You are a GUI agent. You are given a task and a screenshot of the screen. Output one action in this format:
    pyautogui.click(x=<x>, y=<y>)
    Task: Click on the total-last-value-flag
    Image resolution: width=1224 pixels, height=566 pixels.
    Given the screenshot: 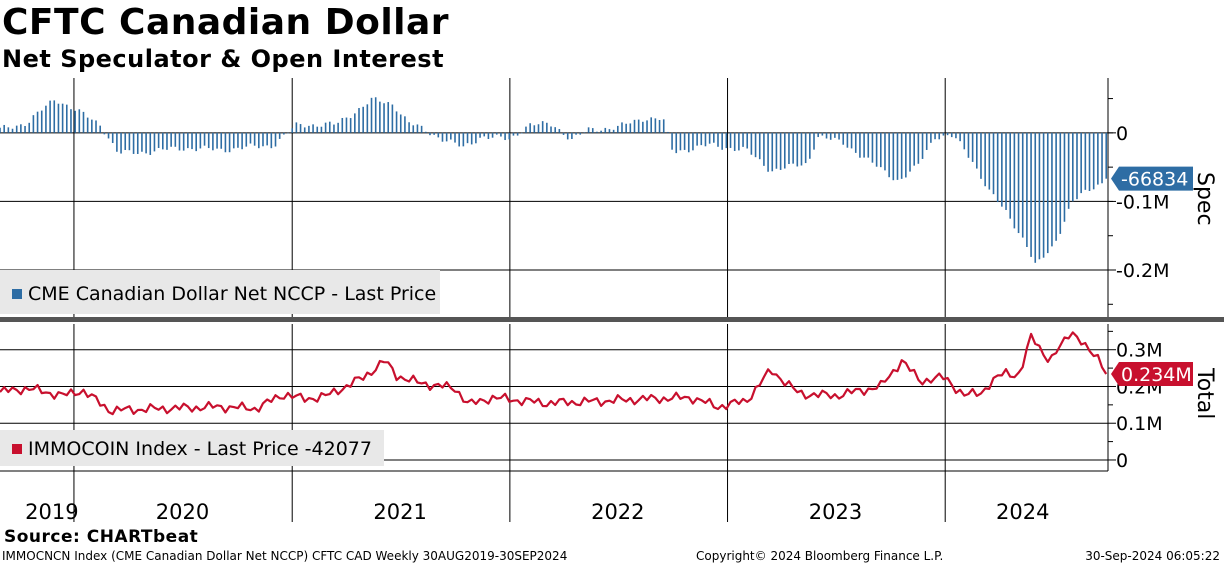 What is the action you would take?
    pyautogui.click(x=1152, y=373)
    